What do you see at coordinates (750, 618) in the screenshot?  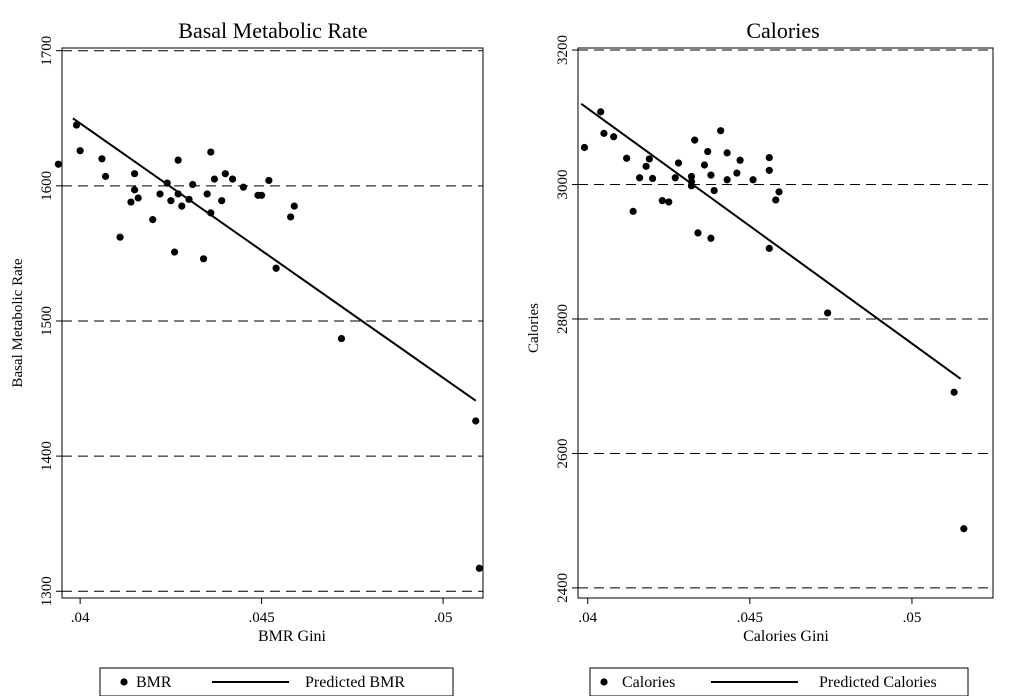 I see `x-tick-label: .045` at bounding box center [750, 618].